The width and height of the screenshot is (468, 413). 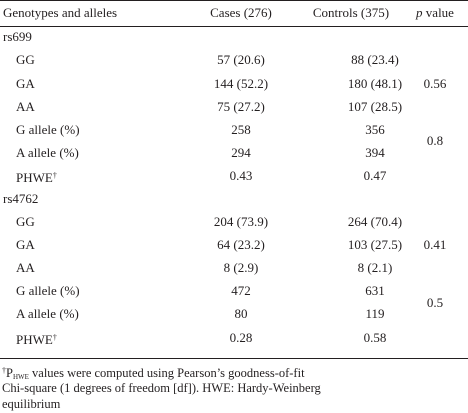 I want to click on group-label-rs4762: rs4762, so click(x=21, y=198).